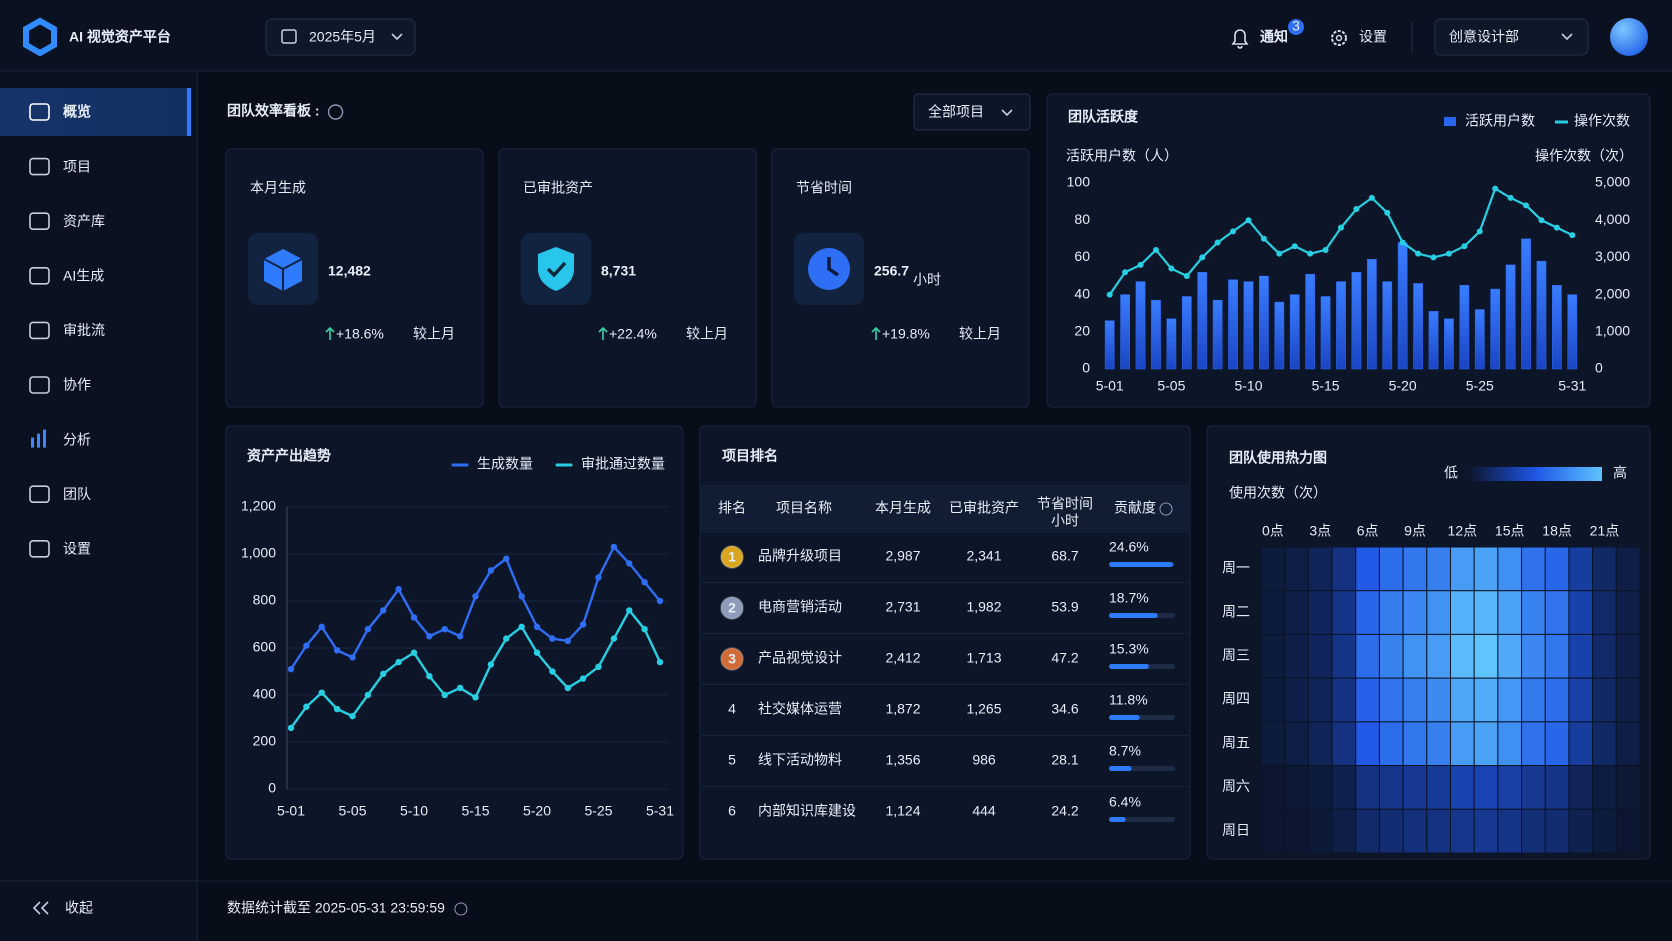 The width and height of the screenshot is (1672, 941). What do you see at coordinates (1082, 219) in the screenshot?
I see `y-tick-label: 80` at bounding box center [1082, 219].